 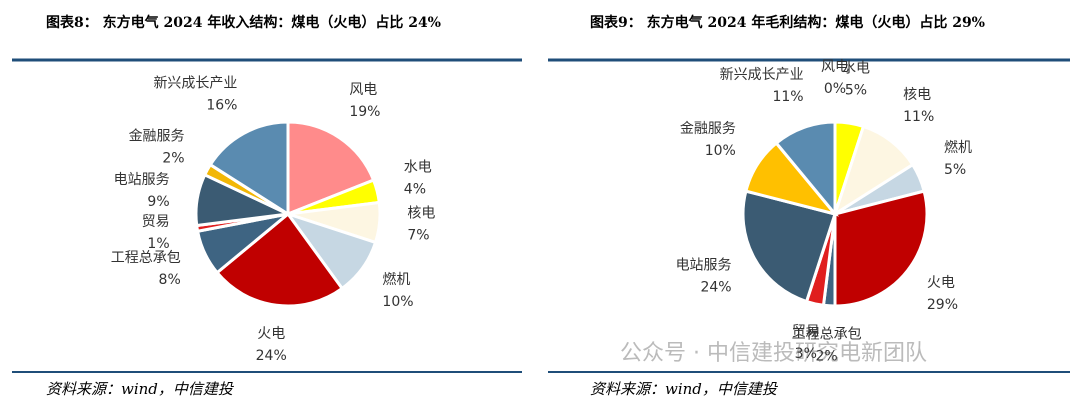 I want to click on slice-value-label: 16%, so click(x=221, y=106).